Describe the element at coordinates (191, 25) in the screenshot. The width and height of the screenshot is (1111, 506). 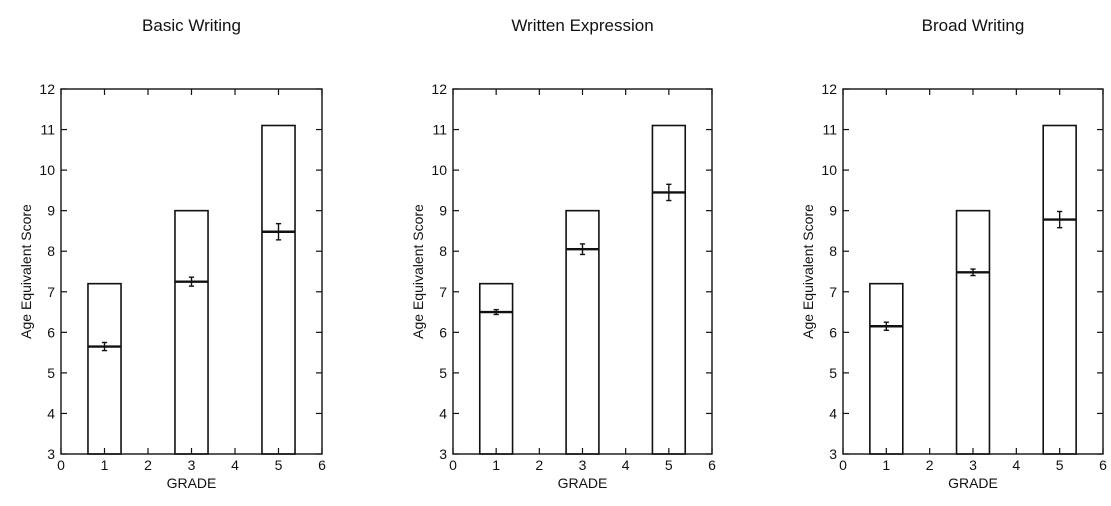
I see `chart-title: Basic Writing` at that location.